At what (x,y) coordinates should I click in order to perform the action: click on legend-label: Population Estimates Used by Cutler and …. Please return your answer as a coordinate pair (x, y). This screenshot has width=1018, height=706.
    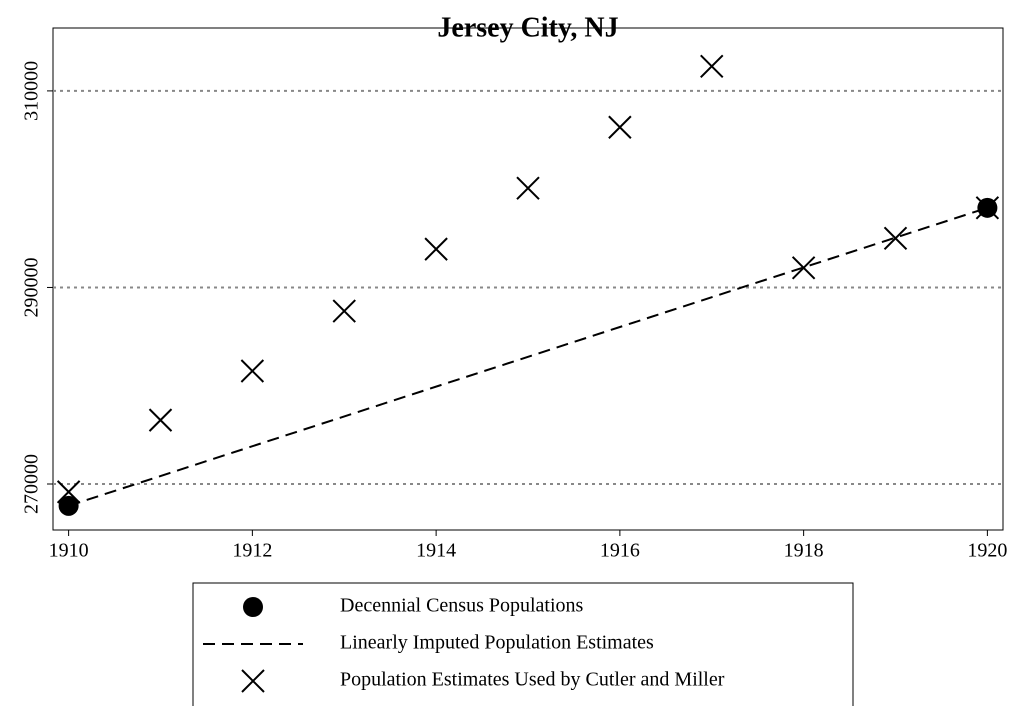
    Looking at the image, I should click on (532, 680).